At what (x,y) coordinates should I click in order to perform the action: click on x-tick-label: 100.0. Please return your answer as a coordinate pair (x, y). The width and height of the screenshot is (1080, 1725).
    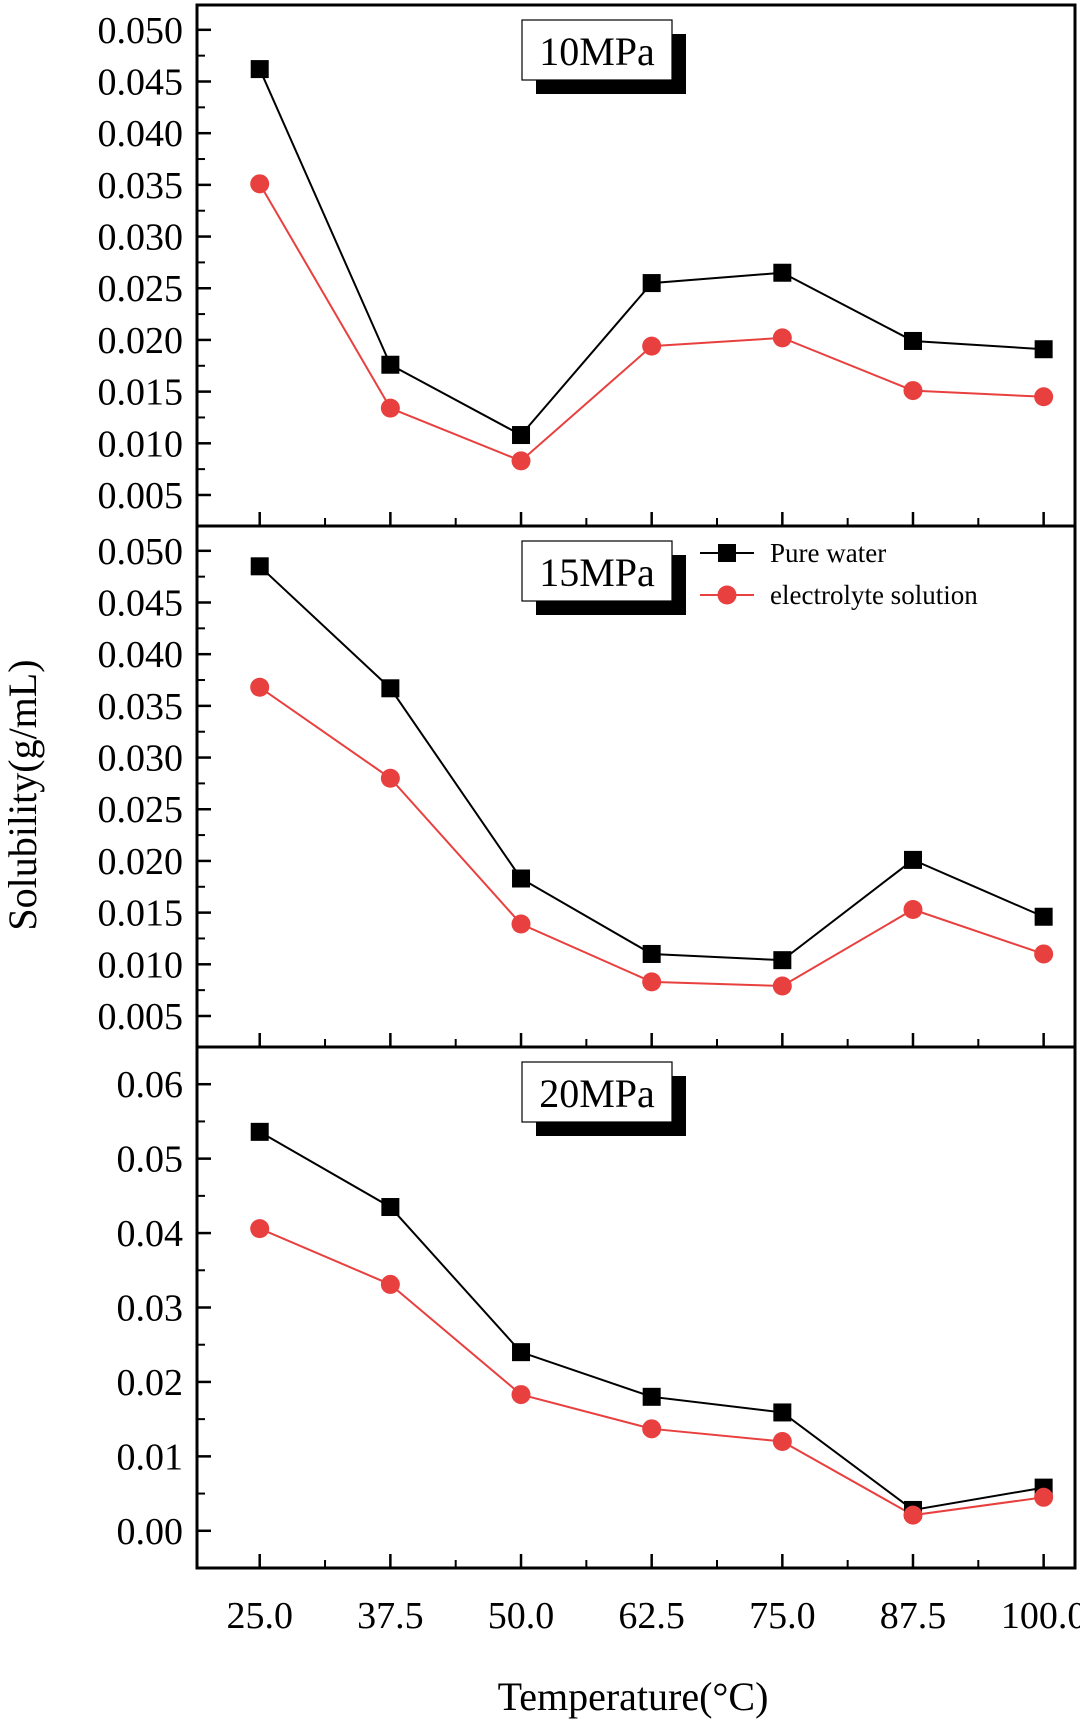
    Looking at the image, I should click on (1040, 1616).